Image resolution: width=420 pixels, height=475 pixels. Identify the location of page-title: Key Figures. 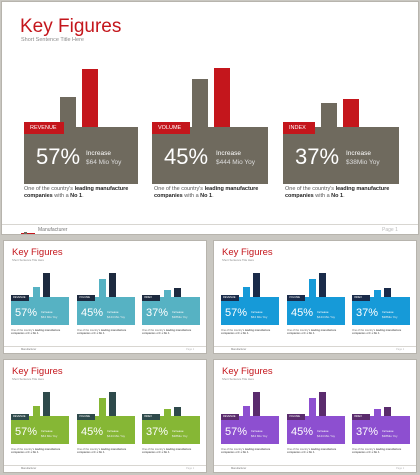
(71, 26).